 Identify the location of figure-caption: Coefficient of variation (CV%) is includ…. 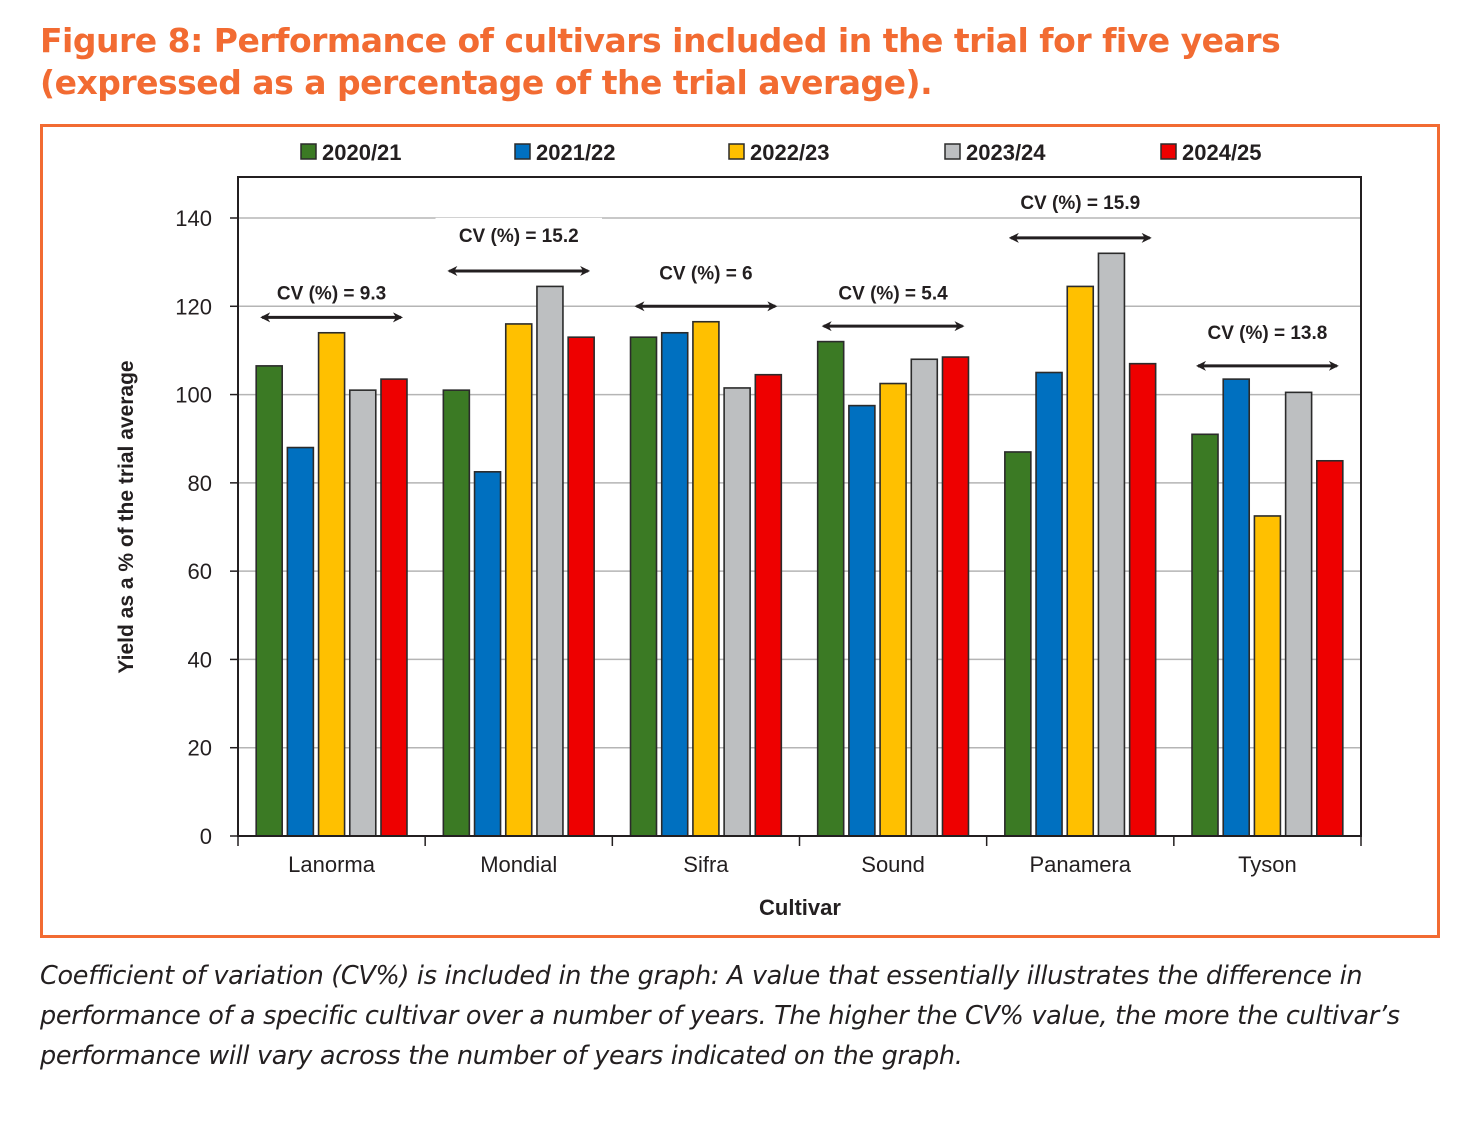
(720, 1016).